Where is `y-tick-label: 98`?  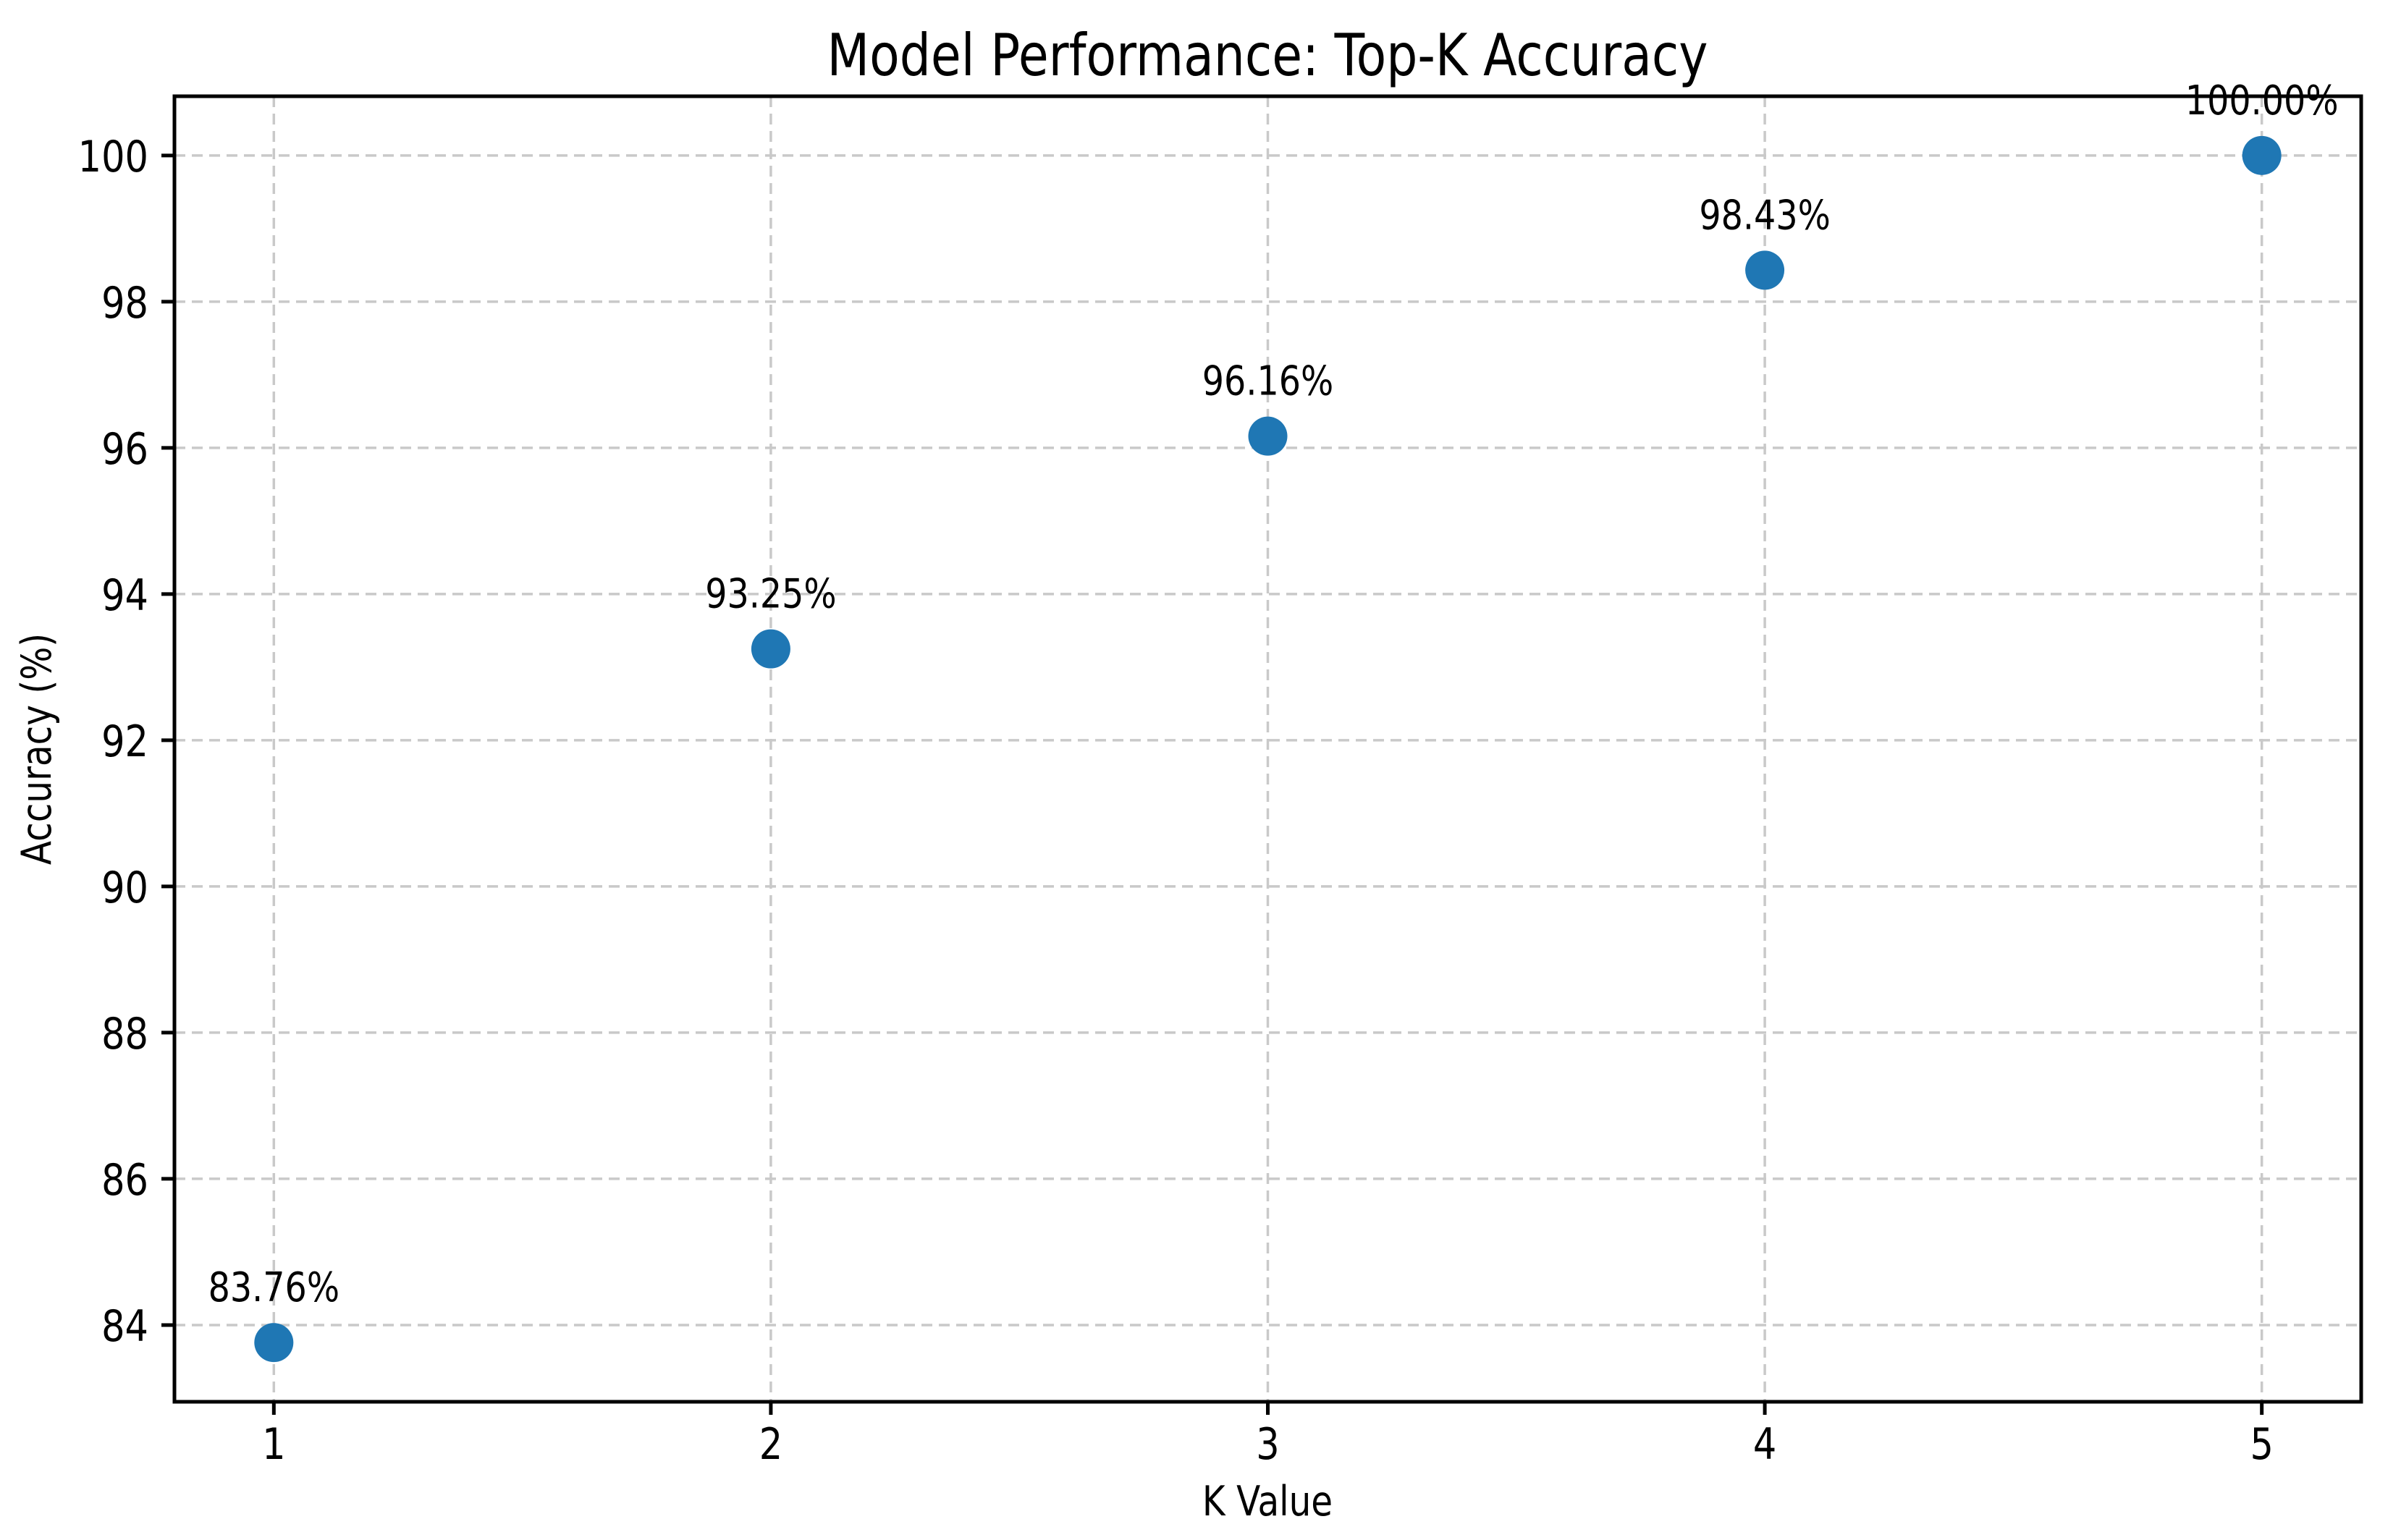 y-tick-label: 98 is located at coordinates (124, 303).